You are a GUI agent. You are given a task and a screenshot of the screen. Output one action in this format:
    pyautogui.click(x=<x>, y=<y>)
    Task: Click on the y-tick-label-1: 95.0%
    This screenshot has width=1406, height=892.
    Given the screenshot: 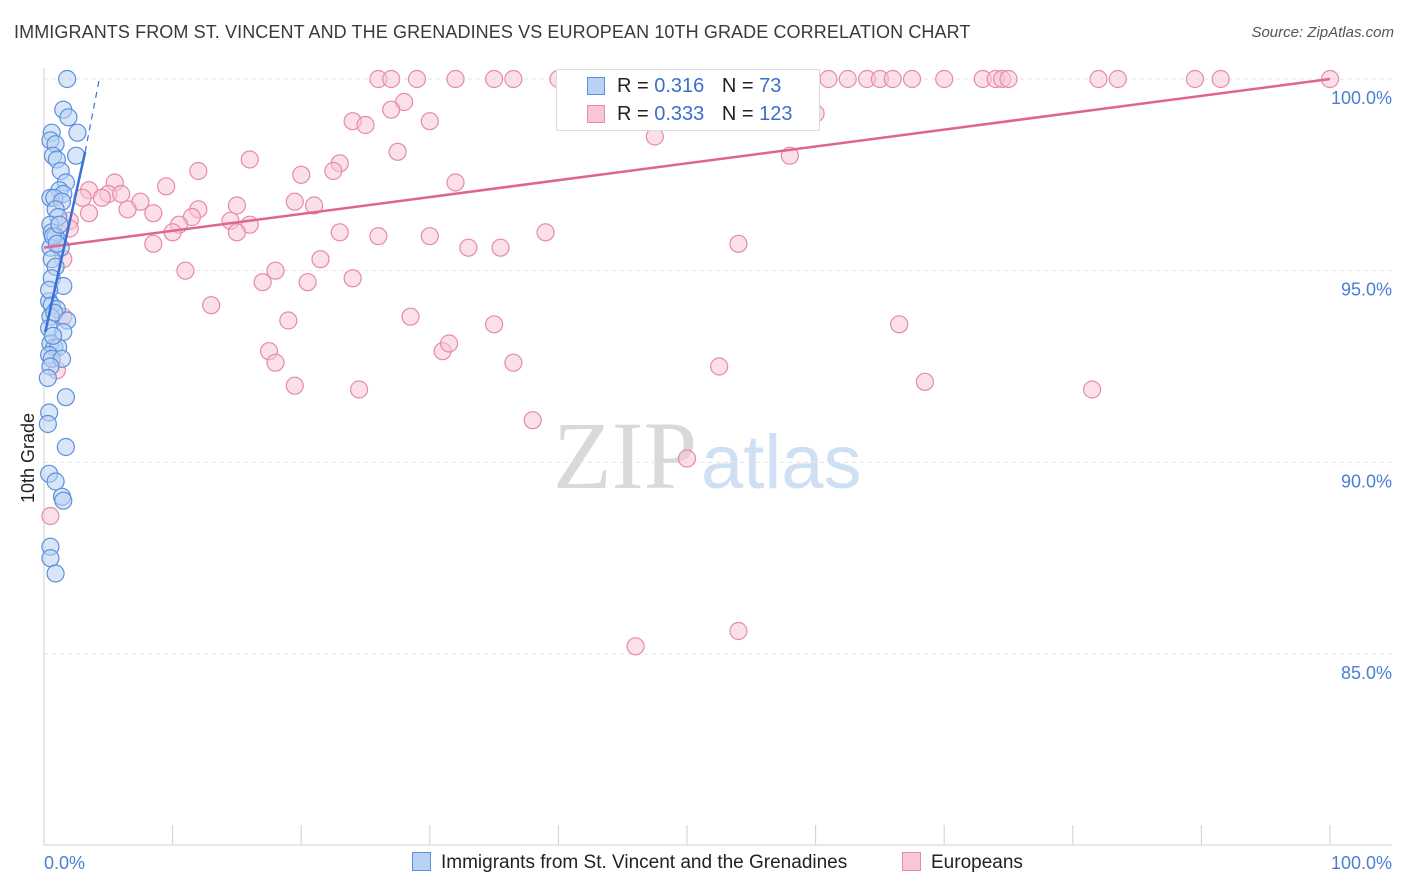 What is the action you would take?
    pyautogui.click(x=1366, y=290)
    